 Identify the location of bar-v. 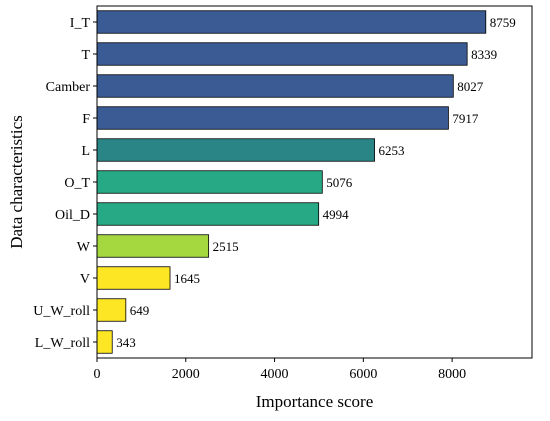
(133, 278).